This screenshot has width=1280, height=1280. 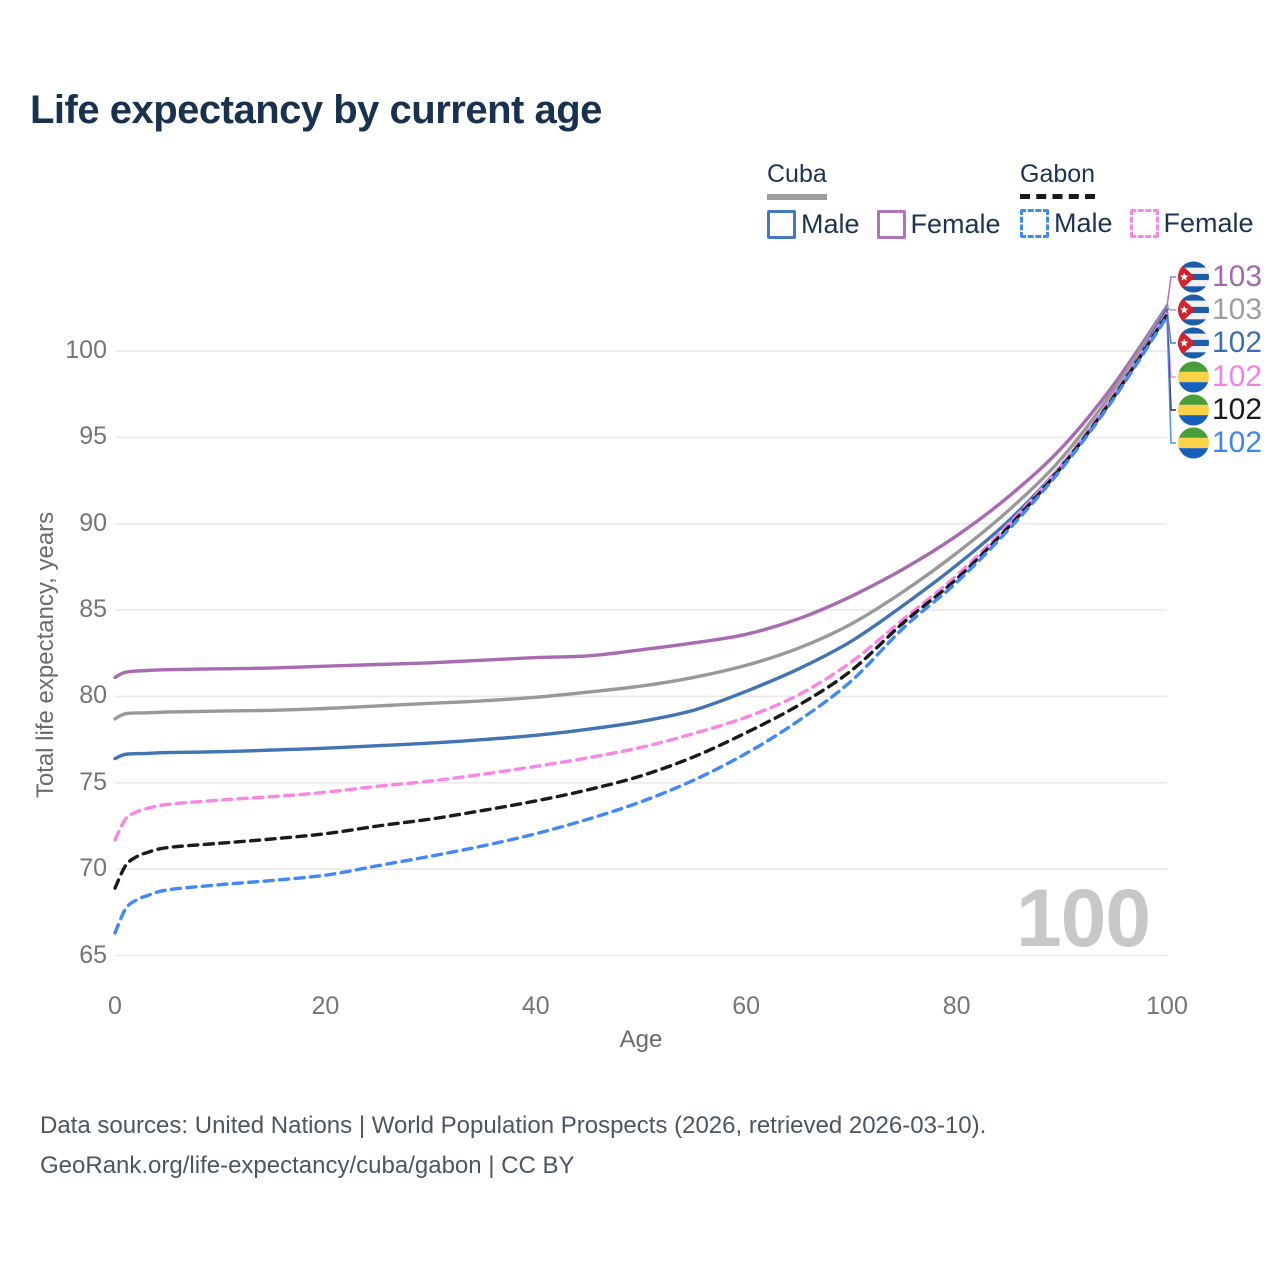 I want to click on y-tick-label-95: 95, so click(x=93, y=436).